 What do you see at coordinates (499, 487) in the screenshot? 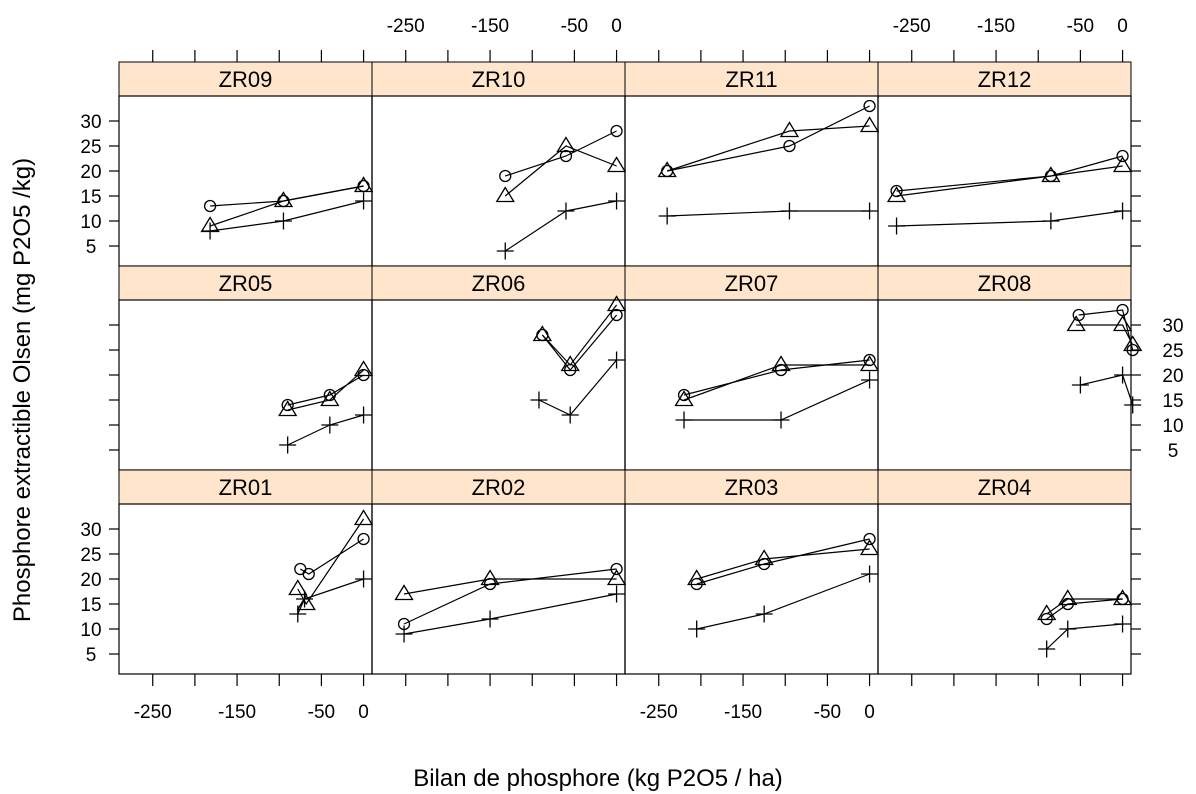
I see `strip-label: ZR02` at bounding box center [499, 487].